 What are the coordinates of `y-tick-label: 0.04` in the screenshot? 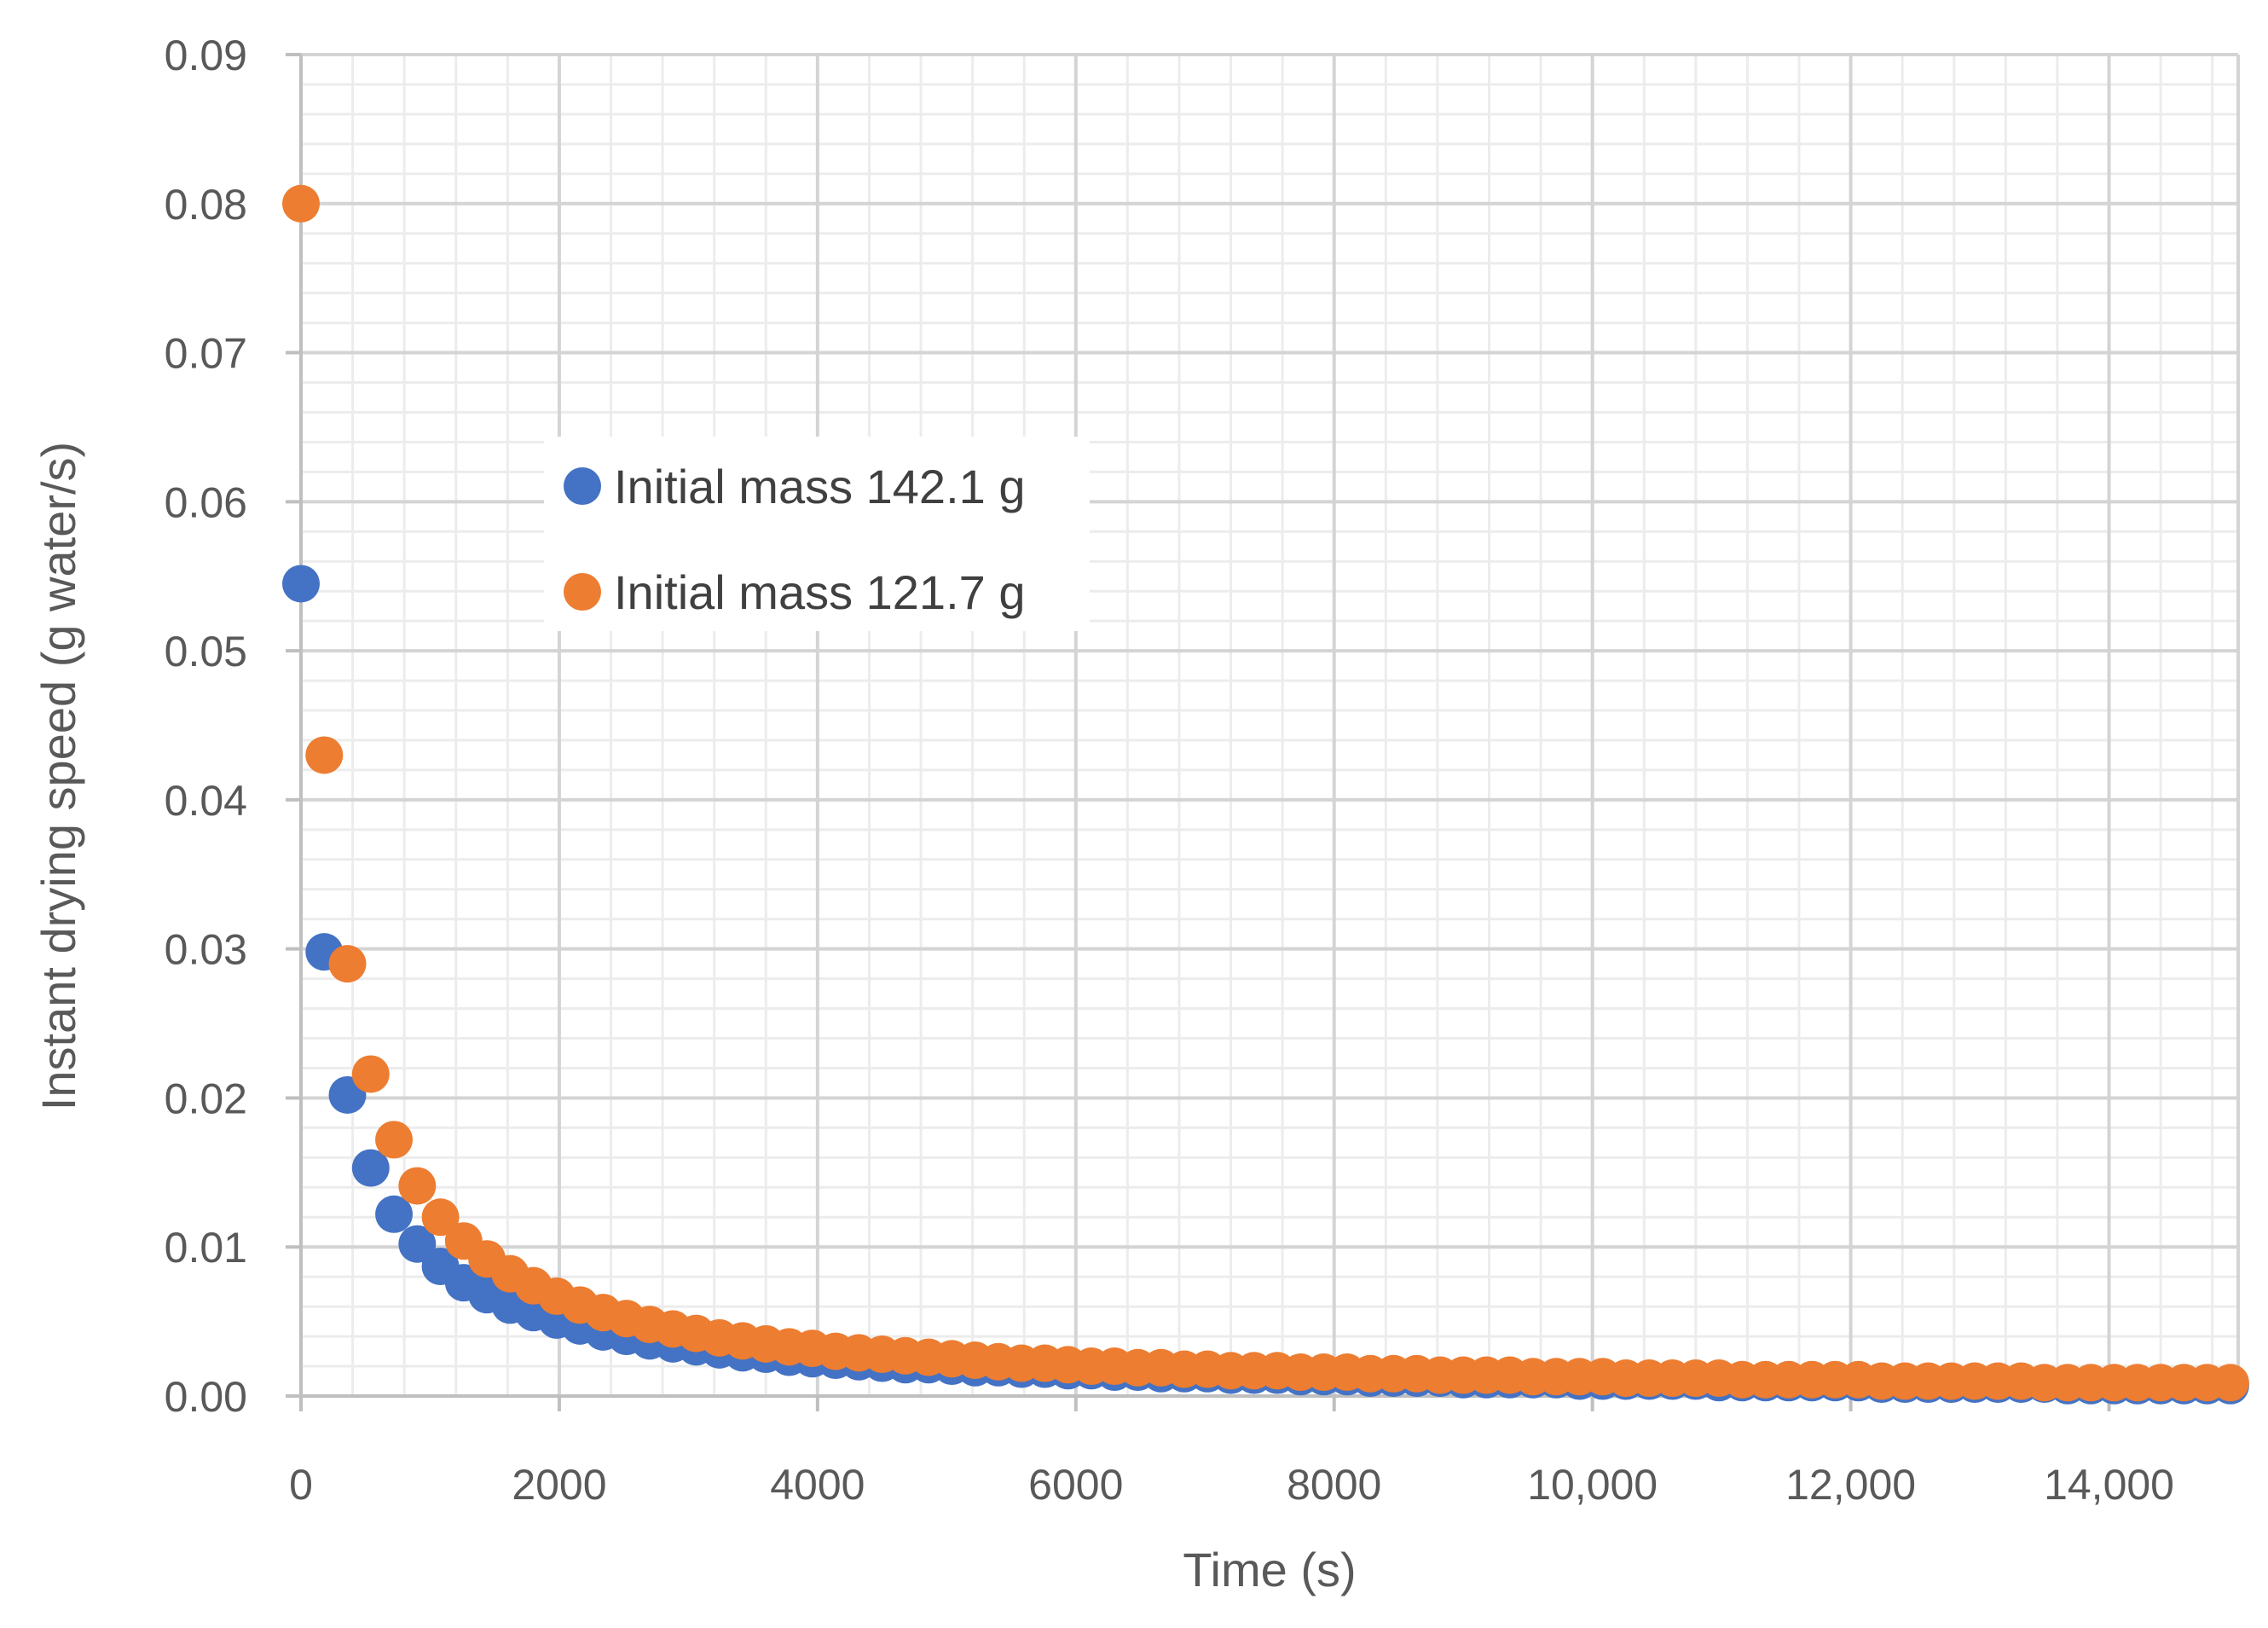 It's located at (206, 801).